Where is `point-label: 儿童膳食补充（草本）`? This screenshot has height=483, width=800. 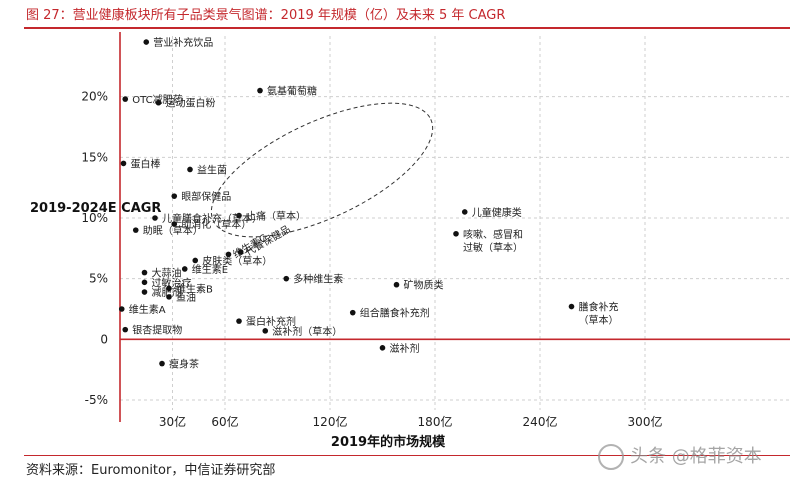
point-label: 儿童膳食补充（草本） is located at coordinates (212, 218).